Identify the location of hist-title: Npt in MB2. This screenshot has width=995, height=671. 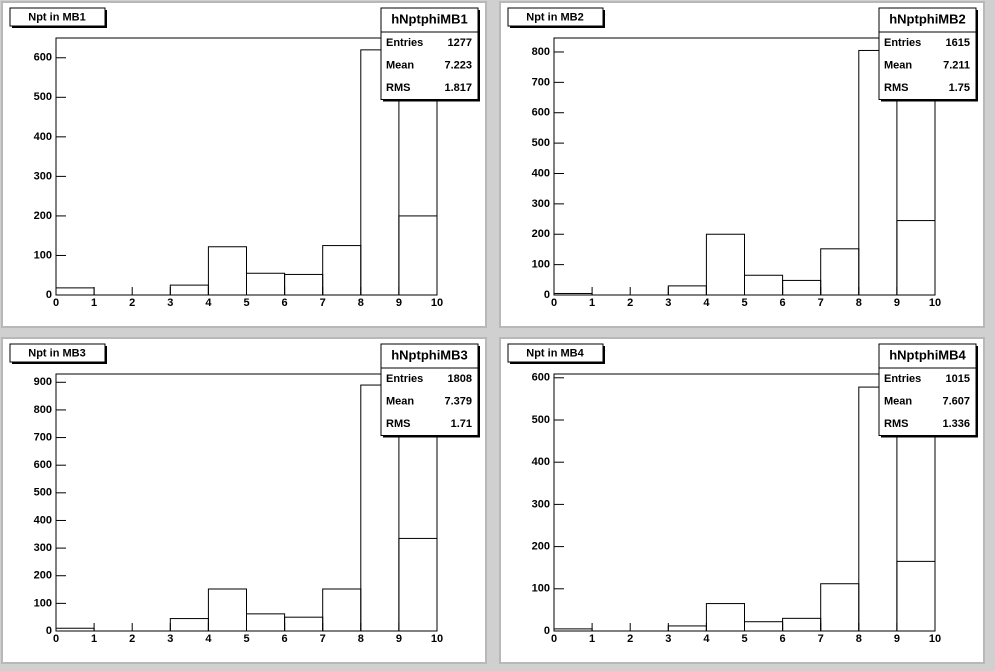
(554, 17).